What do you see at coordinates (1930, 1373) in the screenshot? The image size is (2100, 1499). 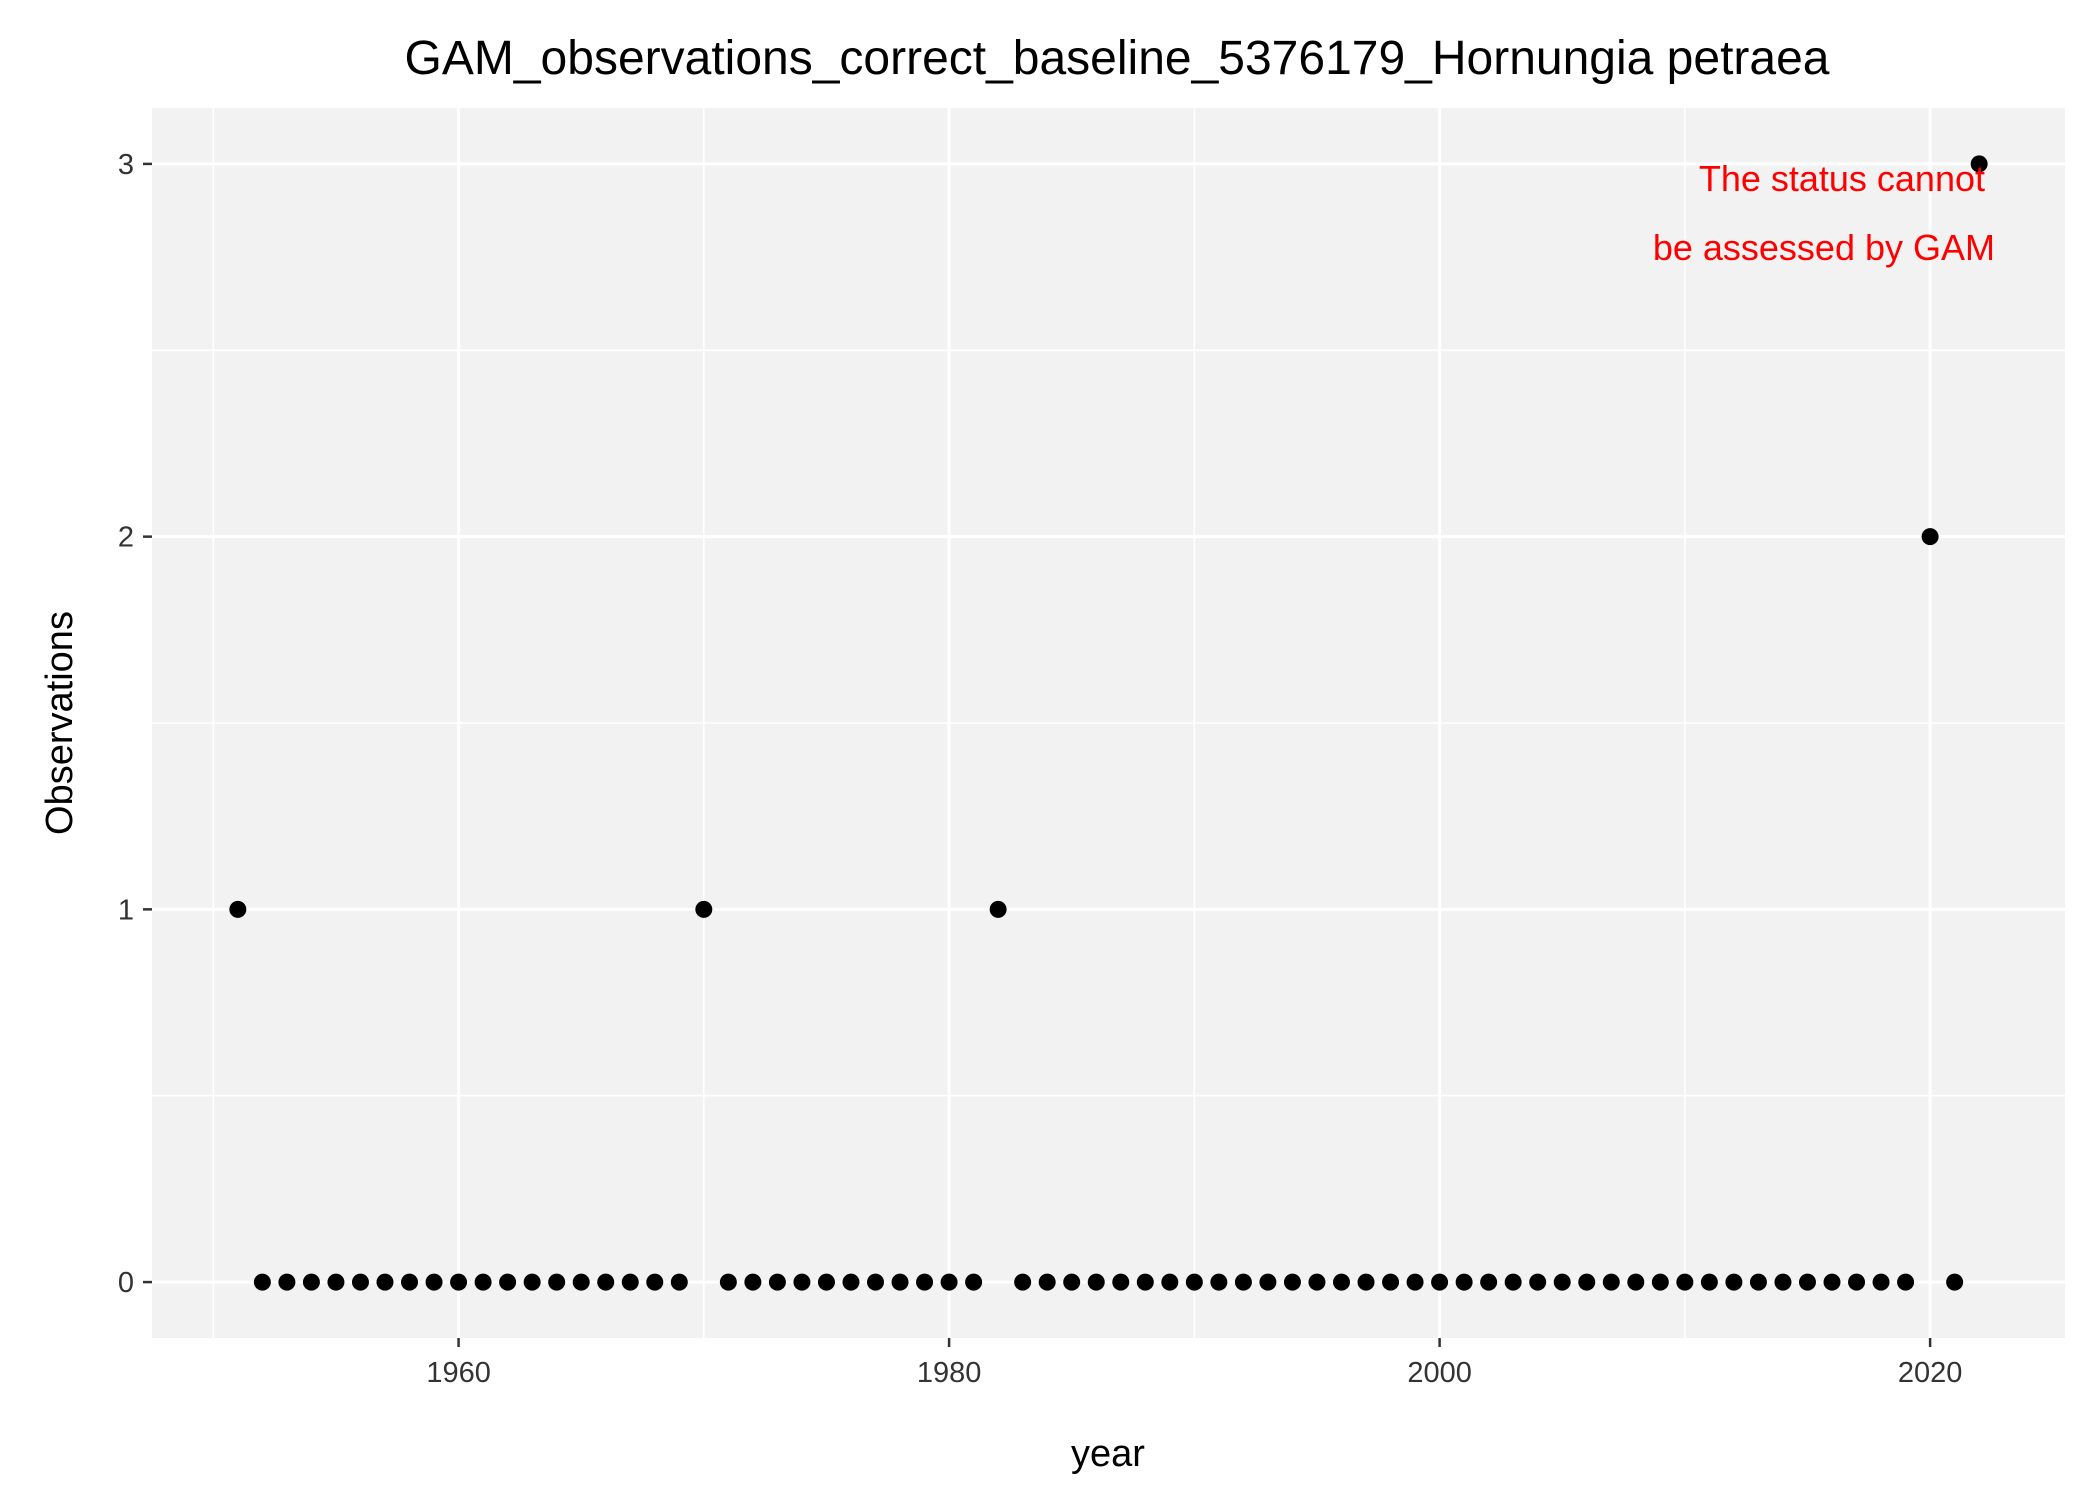 I see `x-tick-label: 2020` at bounding box center [1930, 1373].